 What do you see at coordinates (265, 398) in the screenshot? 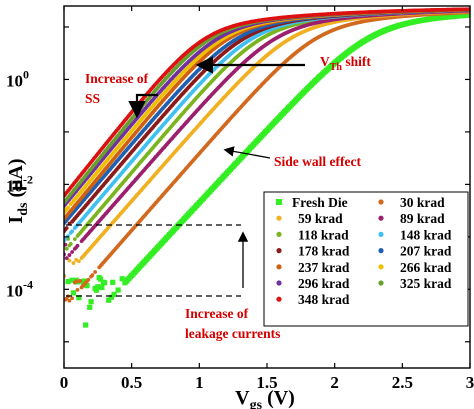
I see `x-axis-title: Vgs (V)` at bounding box center [265, 398].